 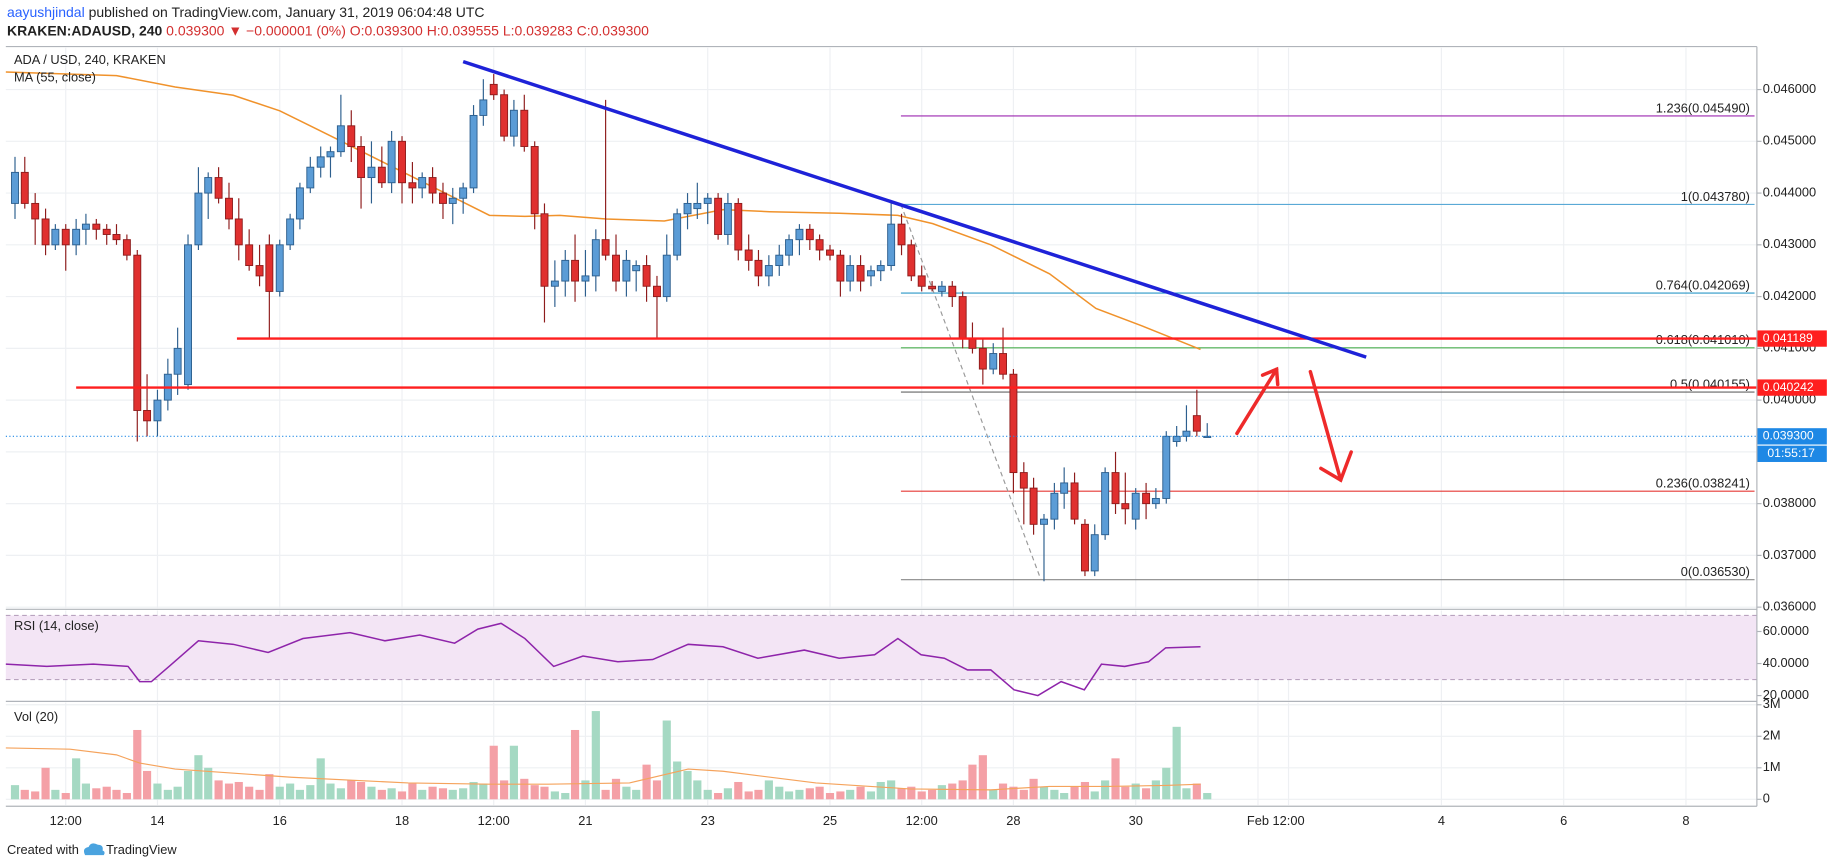 What do you see at coordinates (613, 30) in the screenshot?
I see `close: C:0.039300` at bounding box center [613, 30].